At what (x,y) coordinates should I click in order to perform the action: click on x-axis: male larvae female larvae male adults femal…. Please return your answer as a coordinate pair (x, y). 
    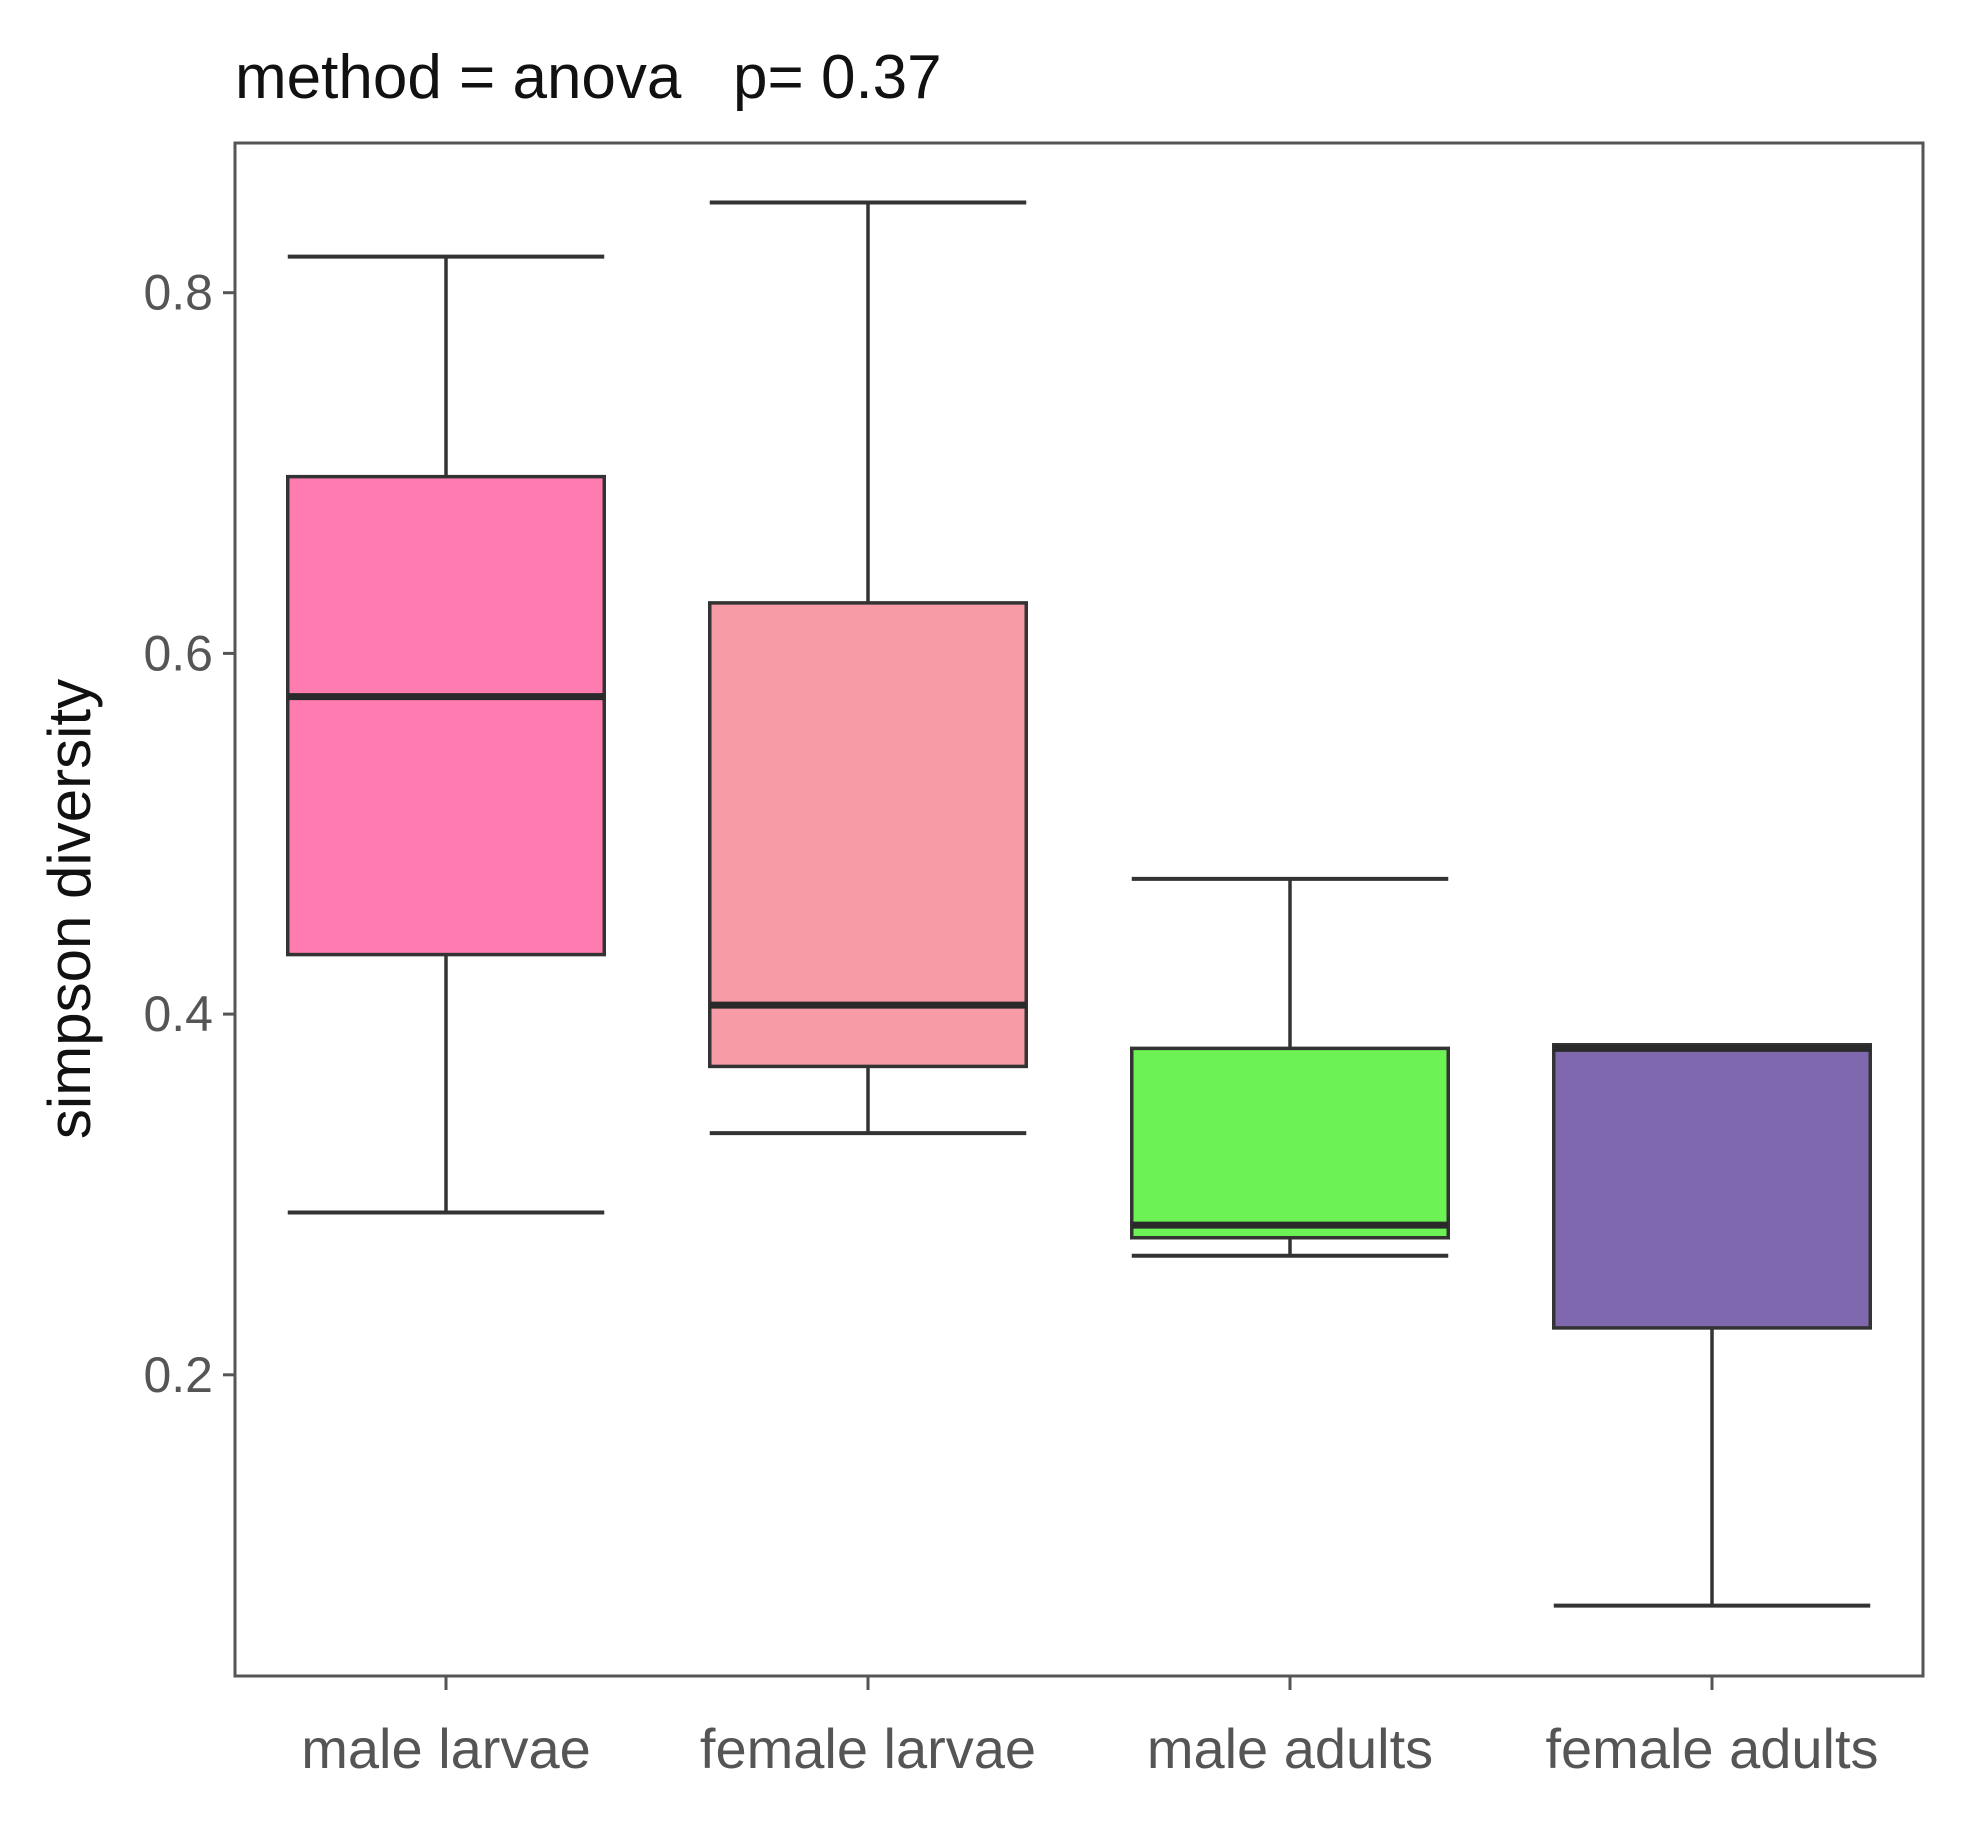
    Looking at the image, I should click on (1090, 1728).